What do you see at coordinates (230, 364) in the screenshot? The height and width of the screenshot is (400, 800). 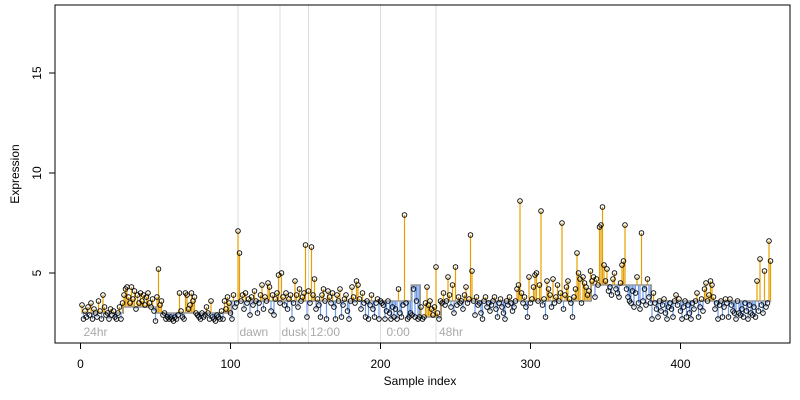 I see `x-tick-label: 100` at bounding box center [230, 364].